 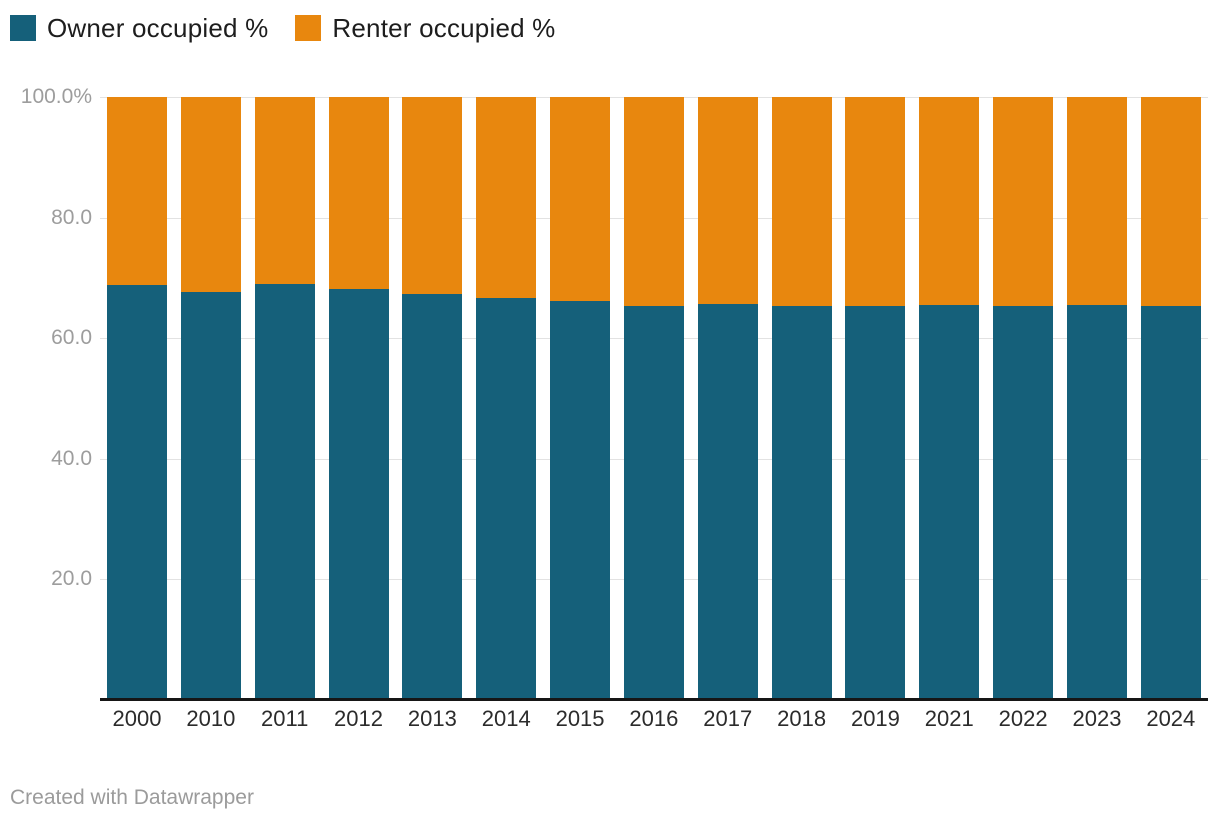 What do you see at coordinates (1170, 503) in the screenshot?
I see `bar-segment-owner-2024` at bounding box center [1170, 503].